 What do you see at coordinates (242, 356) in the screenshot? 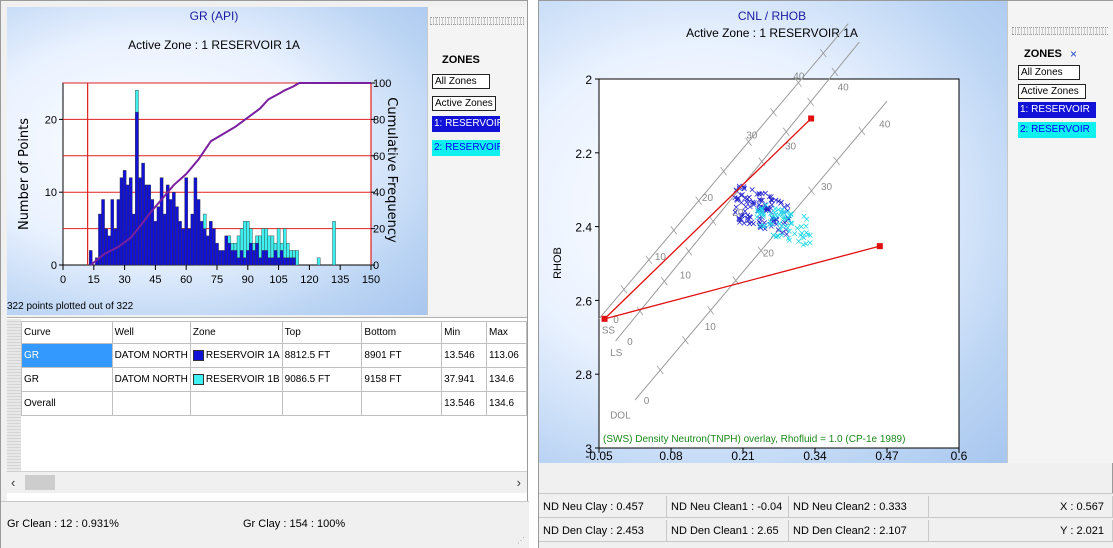
I see `cell-zone-label: RESERVOIR 1A` at bounding box center [242, 356].